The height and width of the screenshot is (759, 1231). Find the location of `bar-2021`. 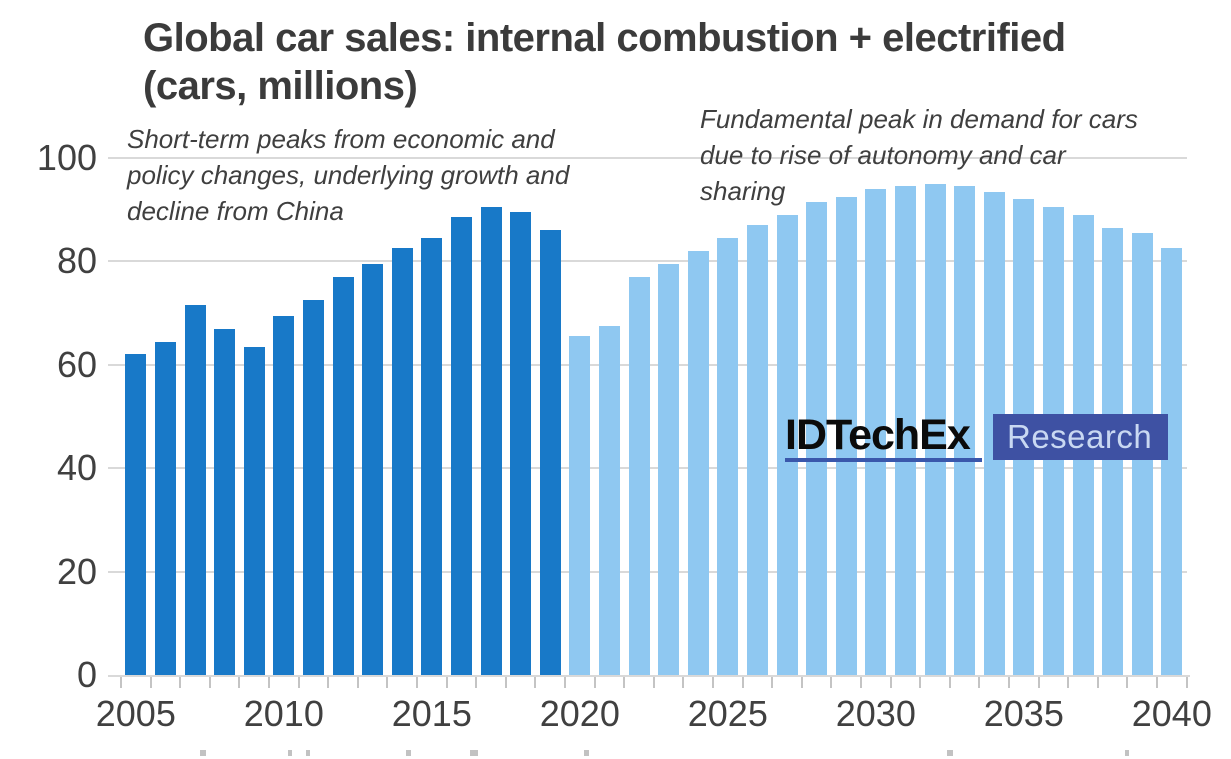

bar-2021 is located at coordinates (609, 500).